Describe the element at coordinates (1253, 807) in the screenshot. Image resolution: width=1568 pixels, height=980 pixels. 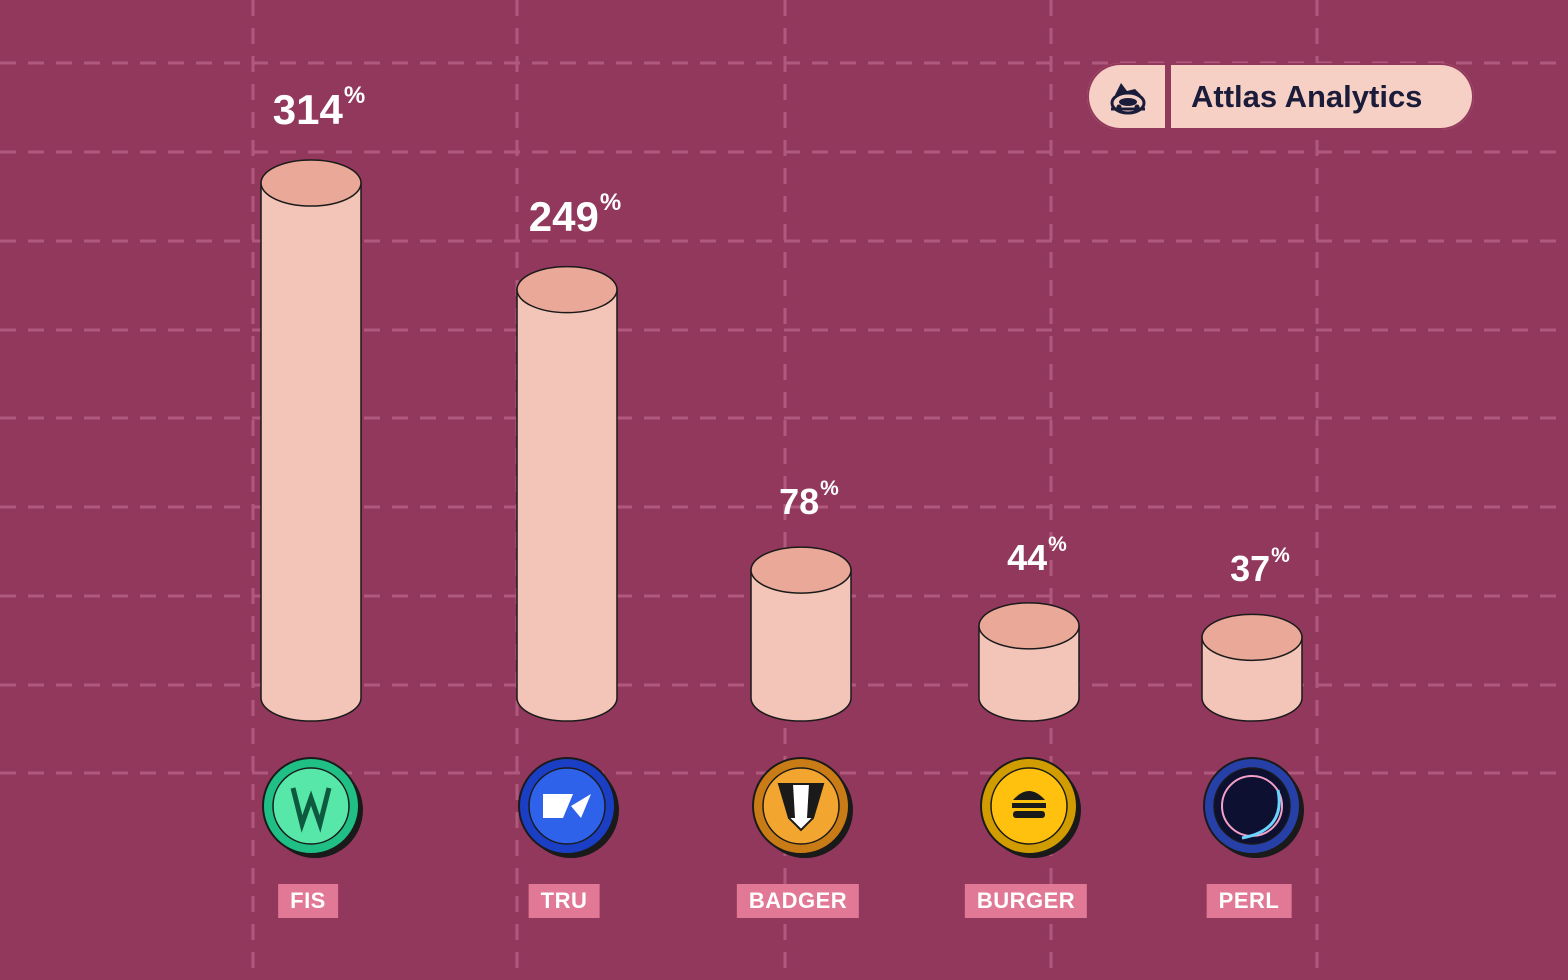
I see `perl-coin-icon` at that location.